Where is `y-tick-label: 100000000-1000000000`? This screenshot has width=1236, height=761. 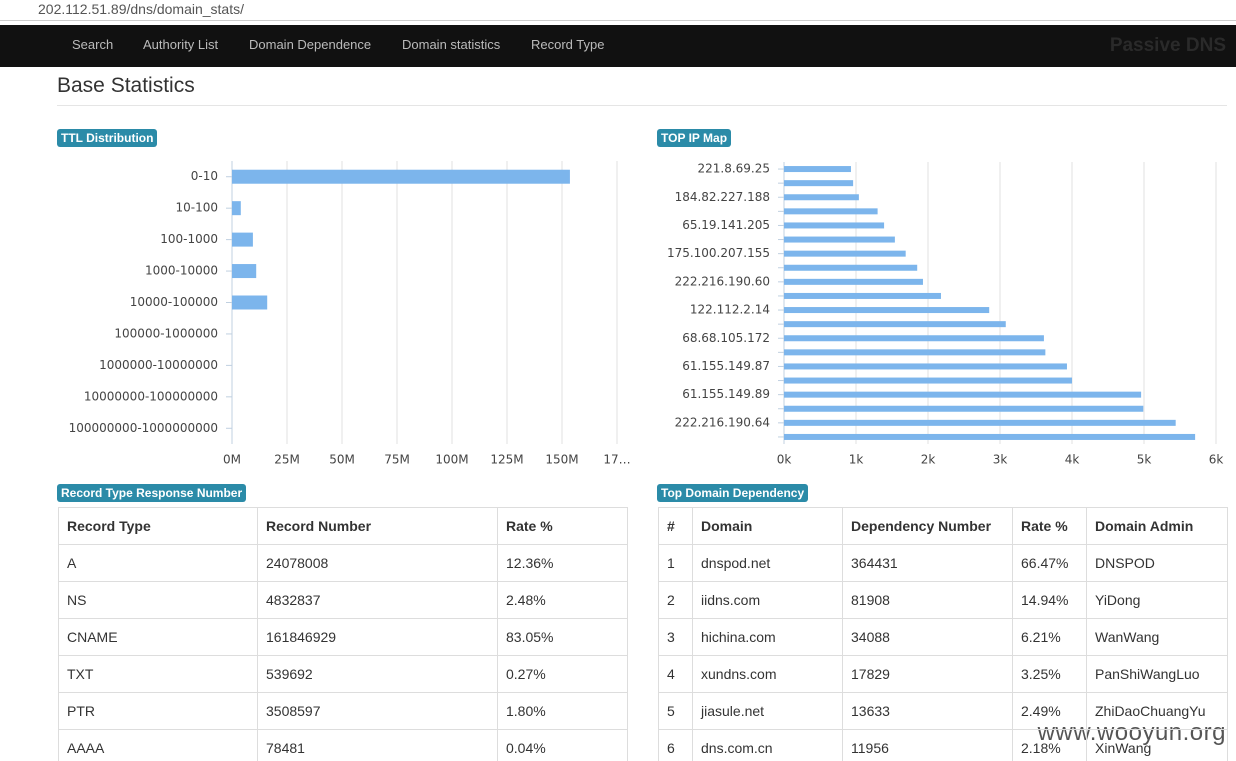 y-tick-label: 100000000-1000000000 is located at coordinates (143, 428).